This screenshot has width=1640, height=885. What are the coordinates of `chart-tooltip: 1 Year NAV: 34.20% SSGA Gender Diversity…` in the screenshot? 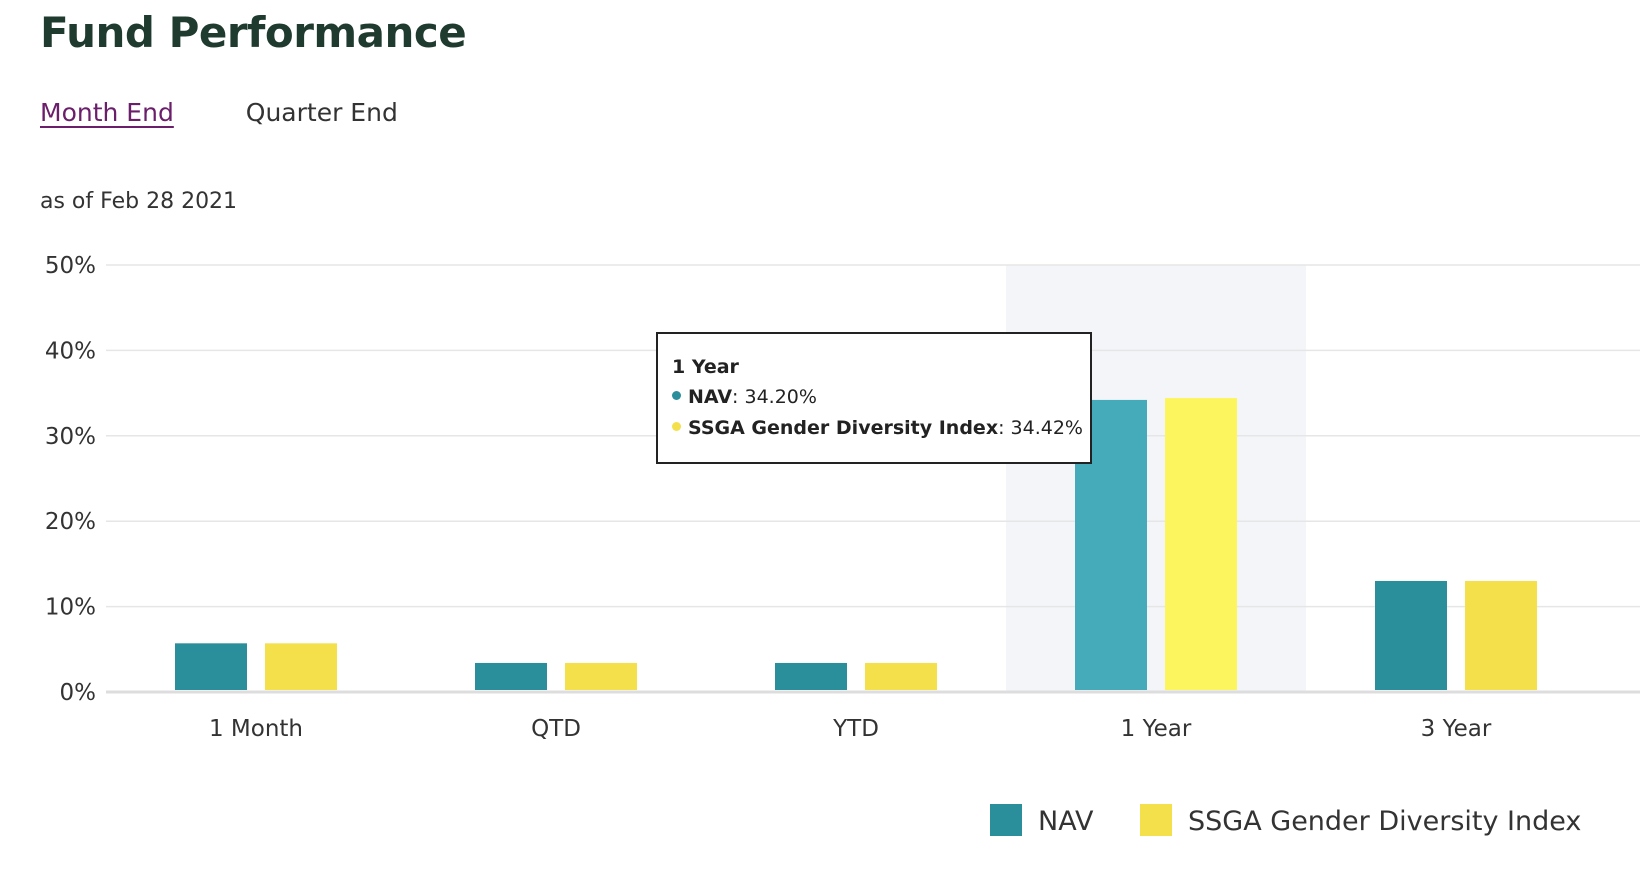 It's located at (874, 398).